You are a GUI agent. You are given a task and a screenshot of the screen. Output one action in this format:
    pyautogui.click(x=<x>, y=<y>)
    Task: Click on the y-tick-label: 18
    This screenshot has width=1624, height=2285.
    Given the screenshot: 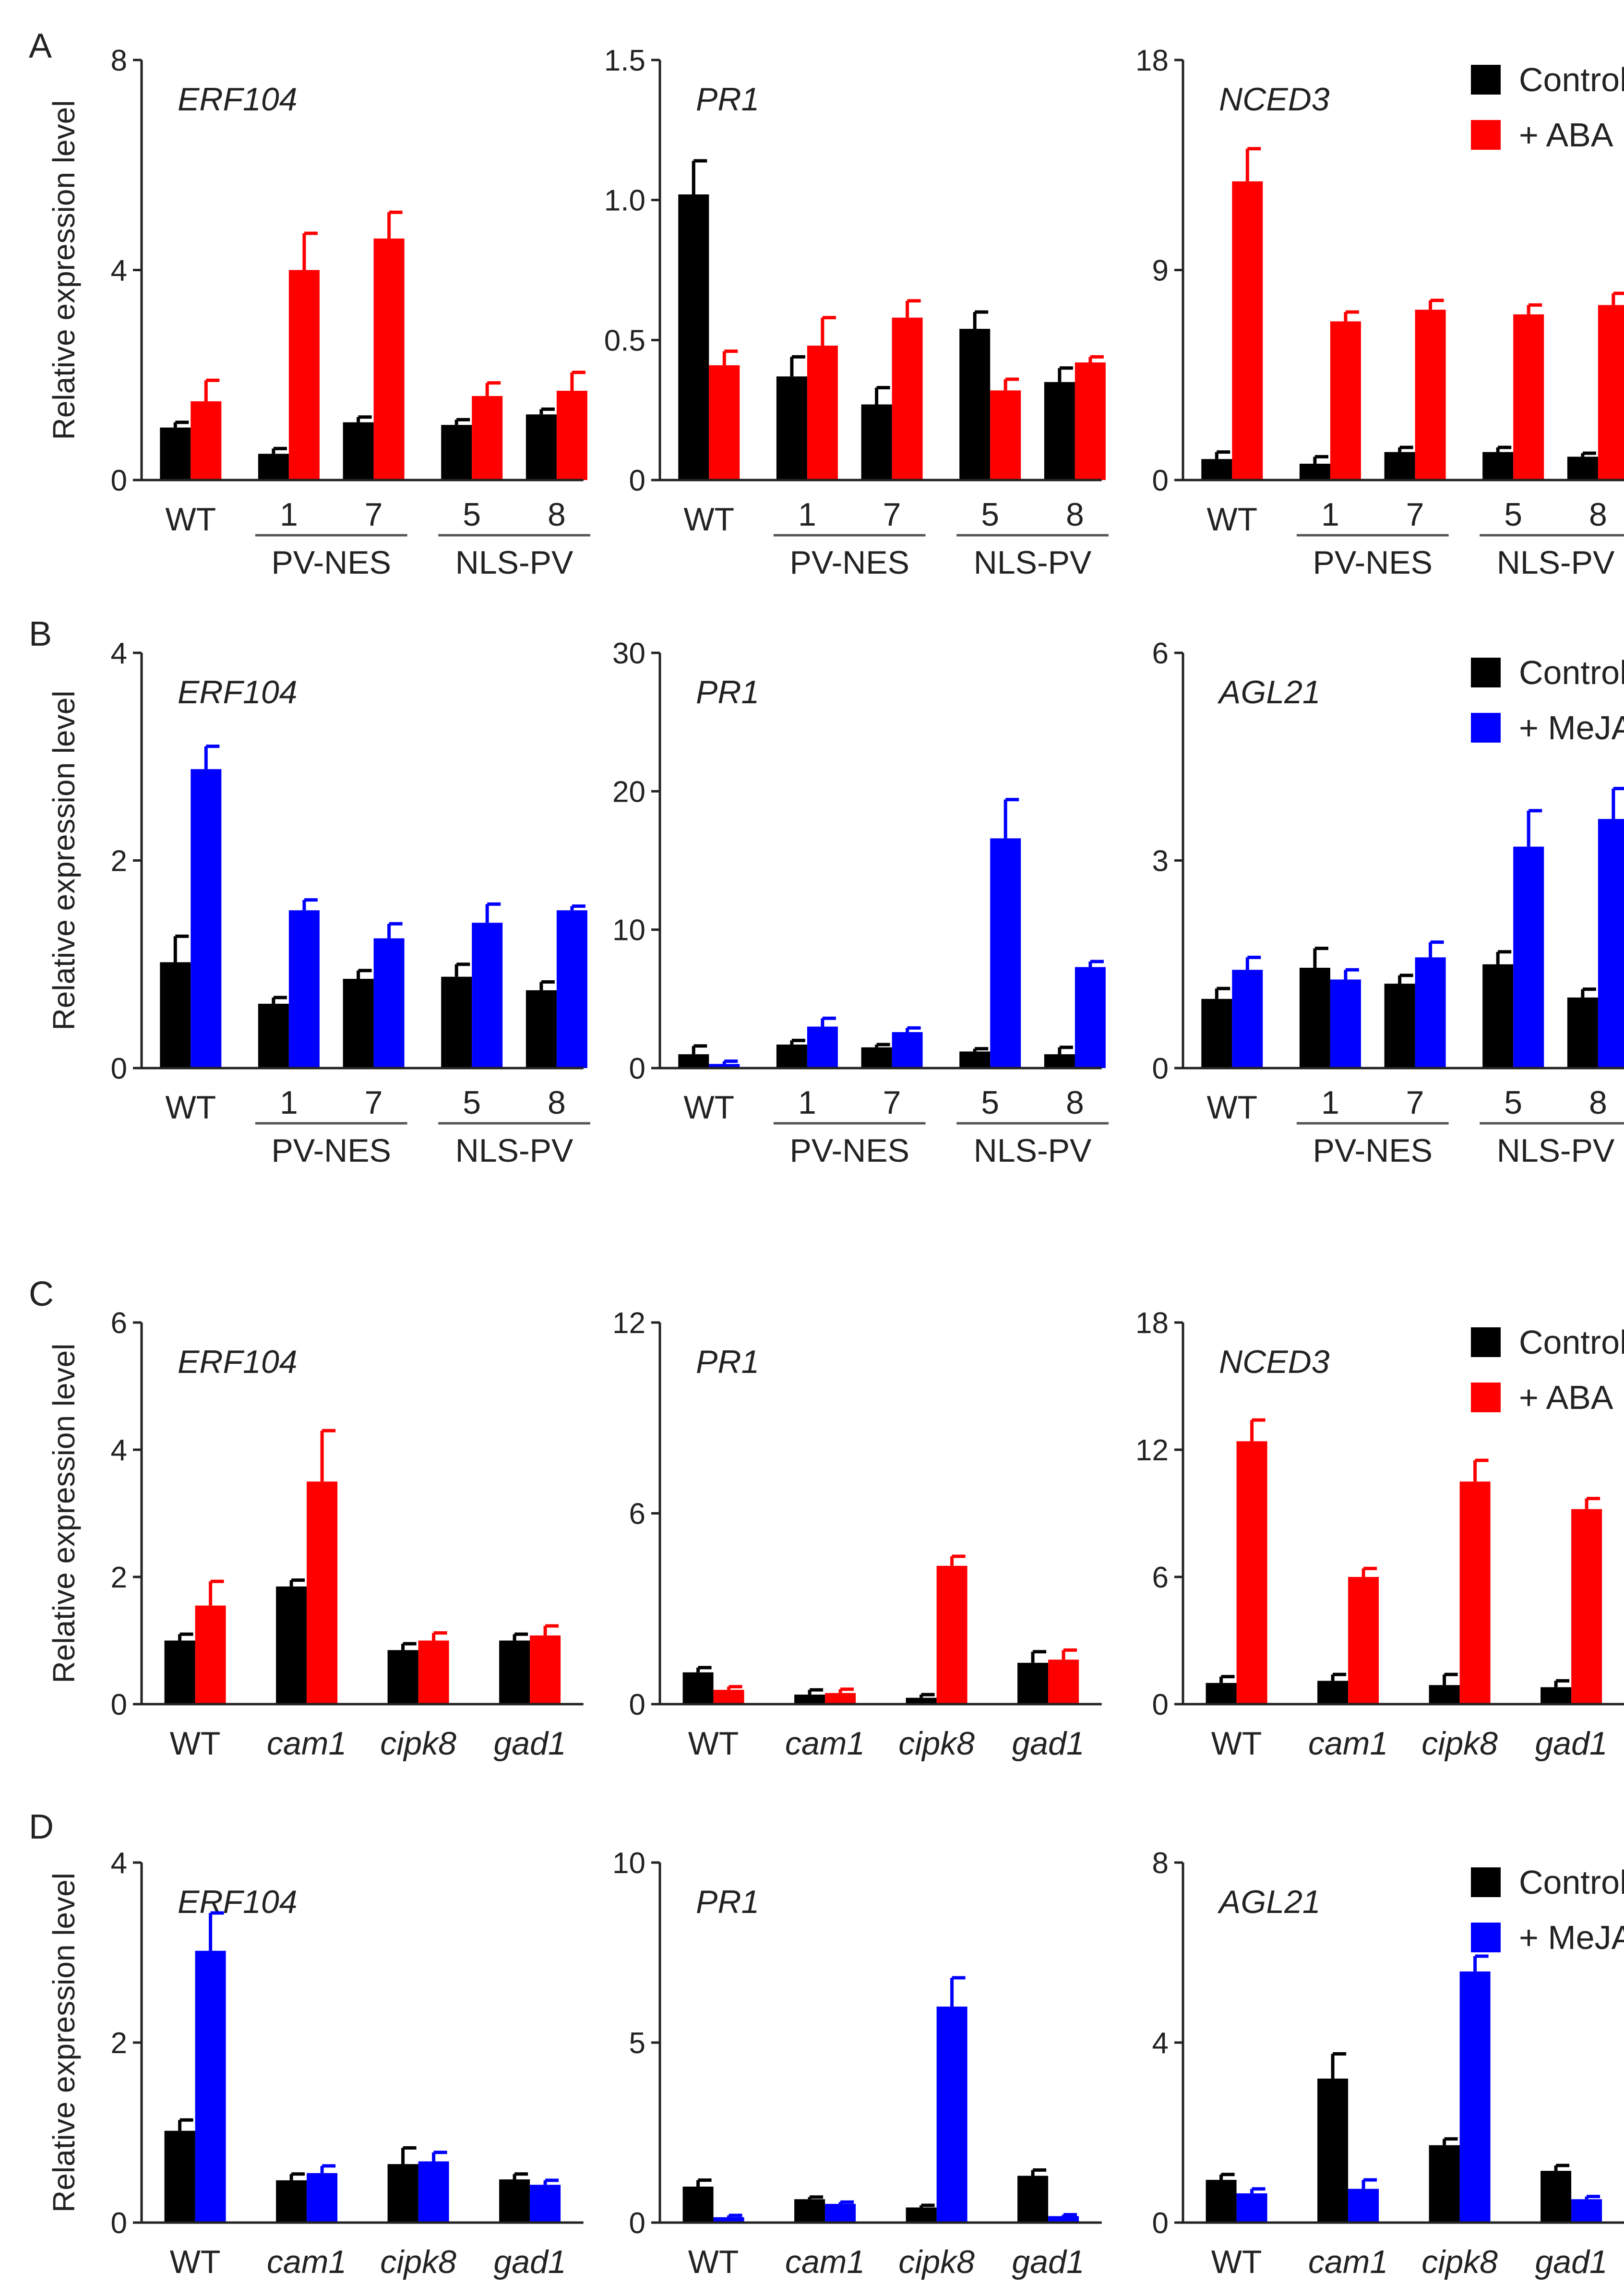 What is the action you would take?
    pyautogui.click(x=1152, y=1324)
    